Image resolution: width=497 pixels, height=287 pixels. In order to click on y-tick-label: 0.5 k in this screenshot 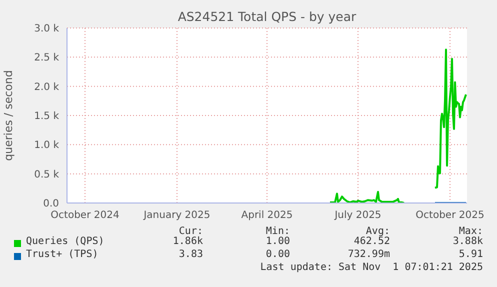, I will do `click(47, 174)`.